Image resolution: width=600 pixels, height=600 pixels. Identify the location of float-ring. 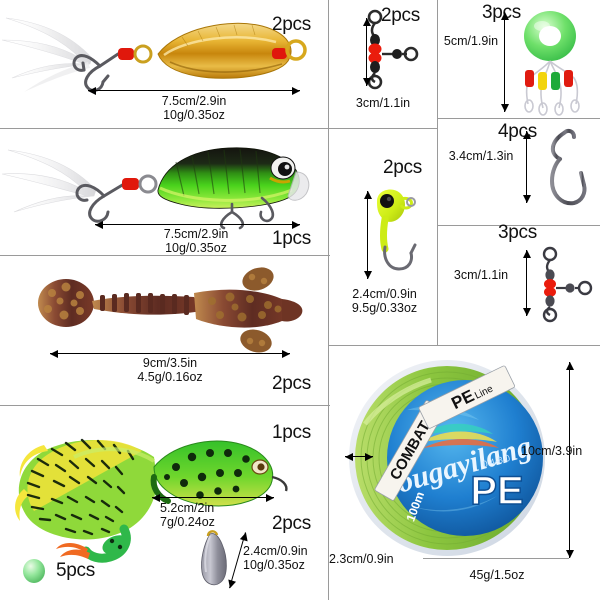
(550, 36).